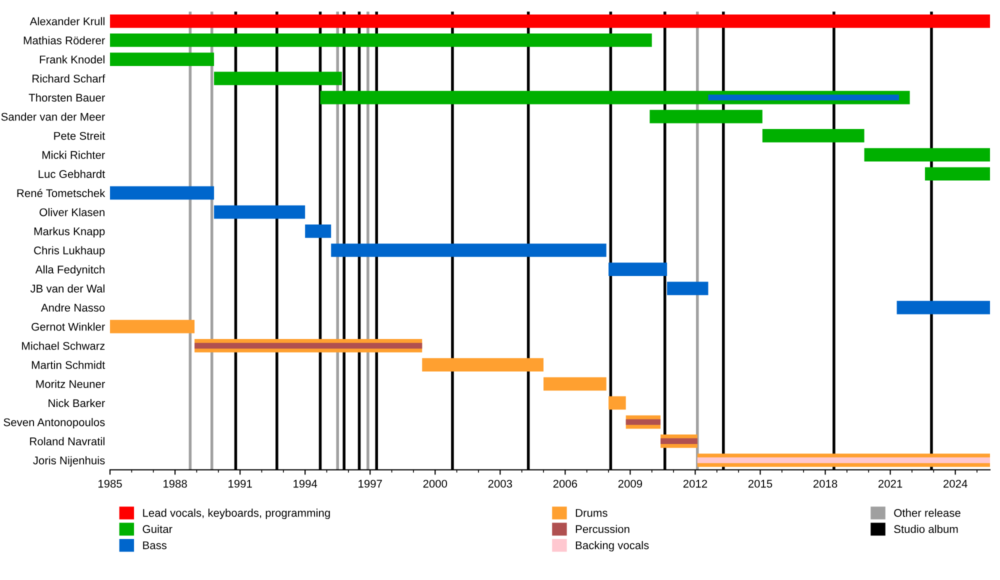 Image resolution: width=1000 pixels, height=580 pixels. I want to click on legend-label: Bass, so click(155, 545).